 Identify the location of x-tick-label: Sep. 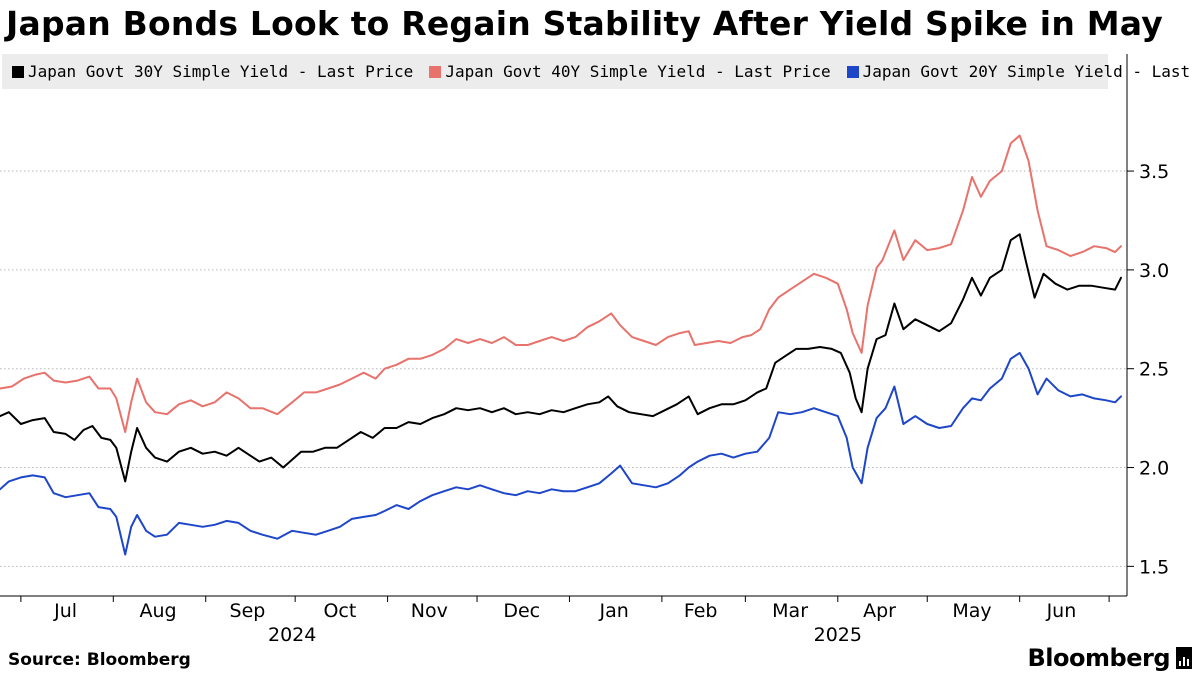
(248, 611).